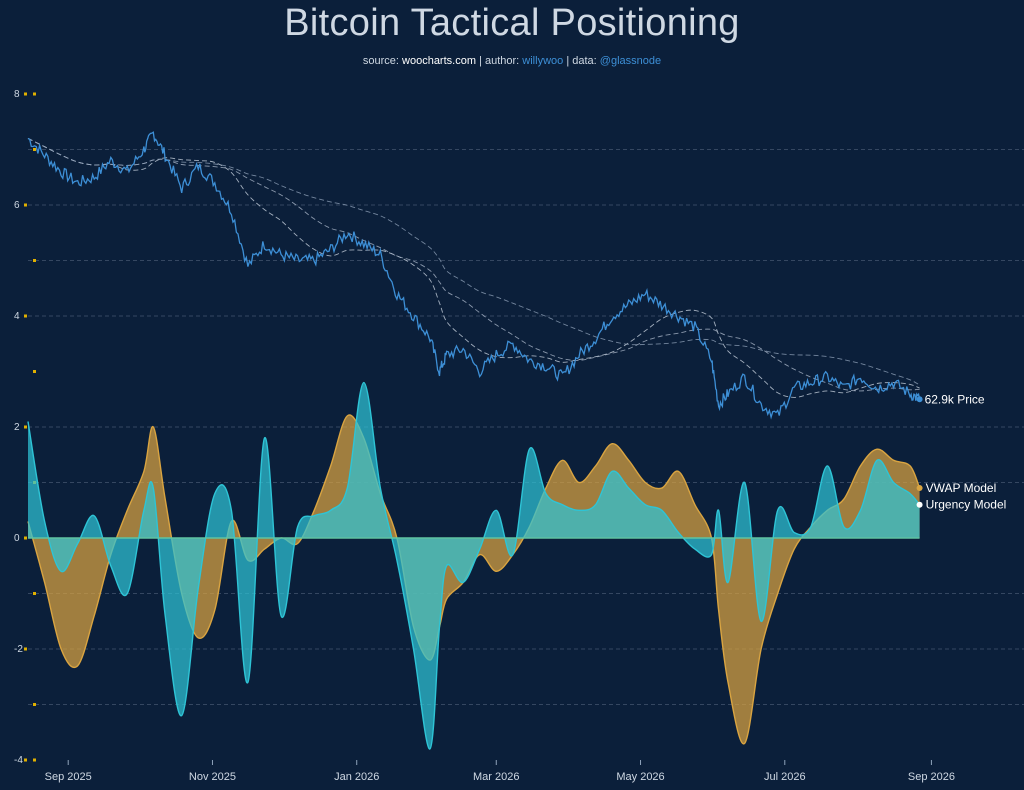 The image size is (1024, 790). I want to click on series-end-labels: 62.9k Price VWAP Model Urgency Model, so click(961, 452).